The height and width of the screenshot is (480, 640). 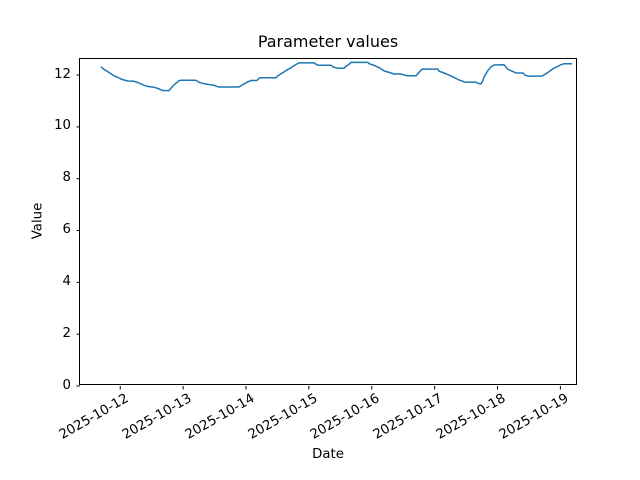 What do you see at coordinates (282, 417) in the screenshot?
I see `x-tick-label: 2025-10-15` at bounding box center [282, 417].